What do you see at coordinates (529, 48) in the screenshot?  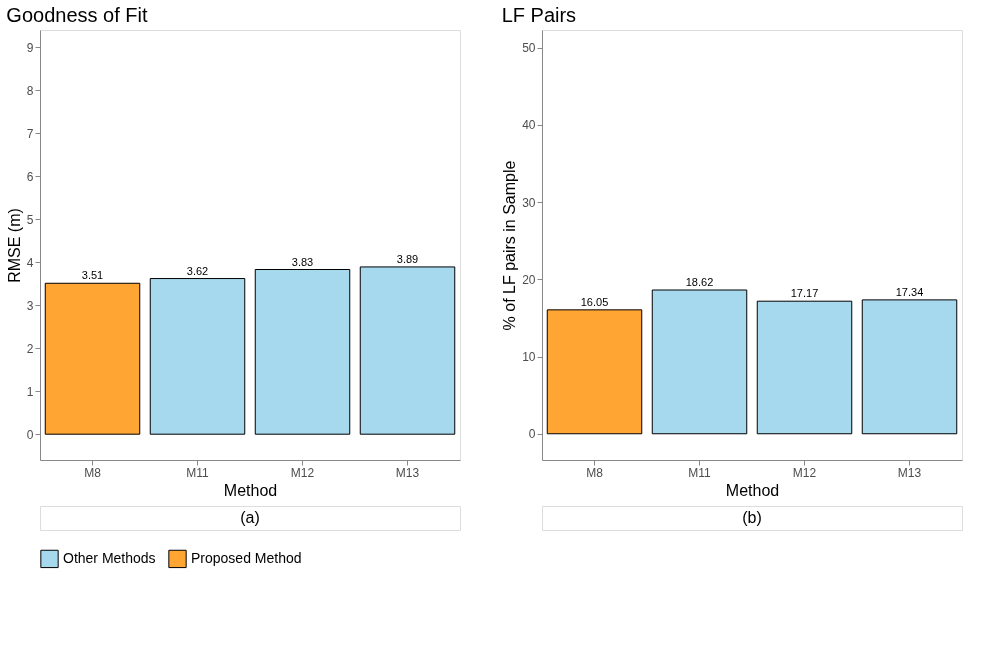 I see `y-tick-label: 50` at bounding box center [529, 48].